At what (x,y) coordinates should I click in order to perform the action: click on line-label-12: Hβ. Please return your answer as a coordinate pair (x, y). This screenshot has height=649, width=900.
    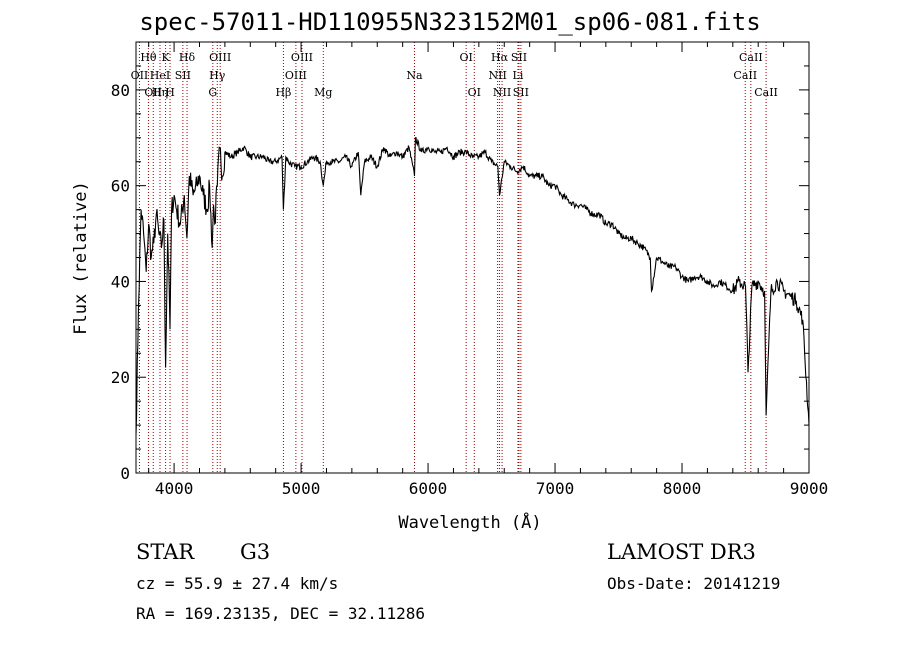
    Looking at the image, I should click on (283, 92).